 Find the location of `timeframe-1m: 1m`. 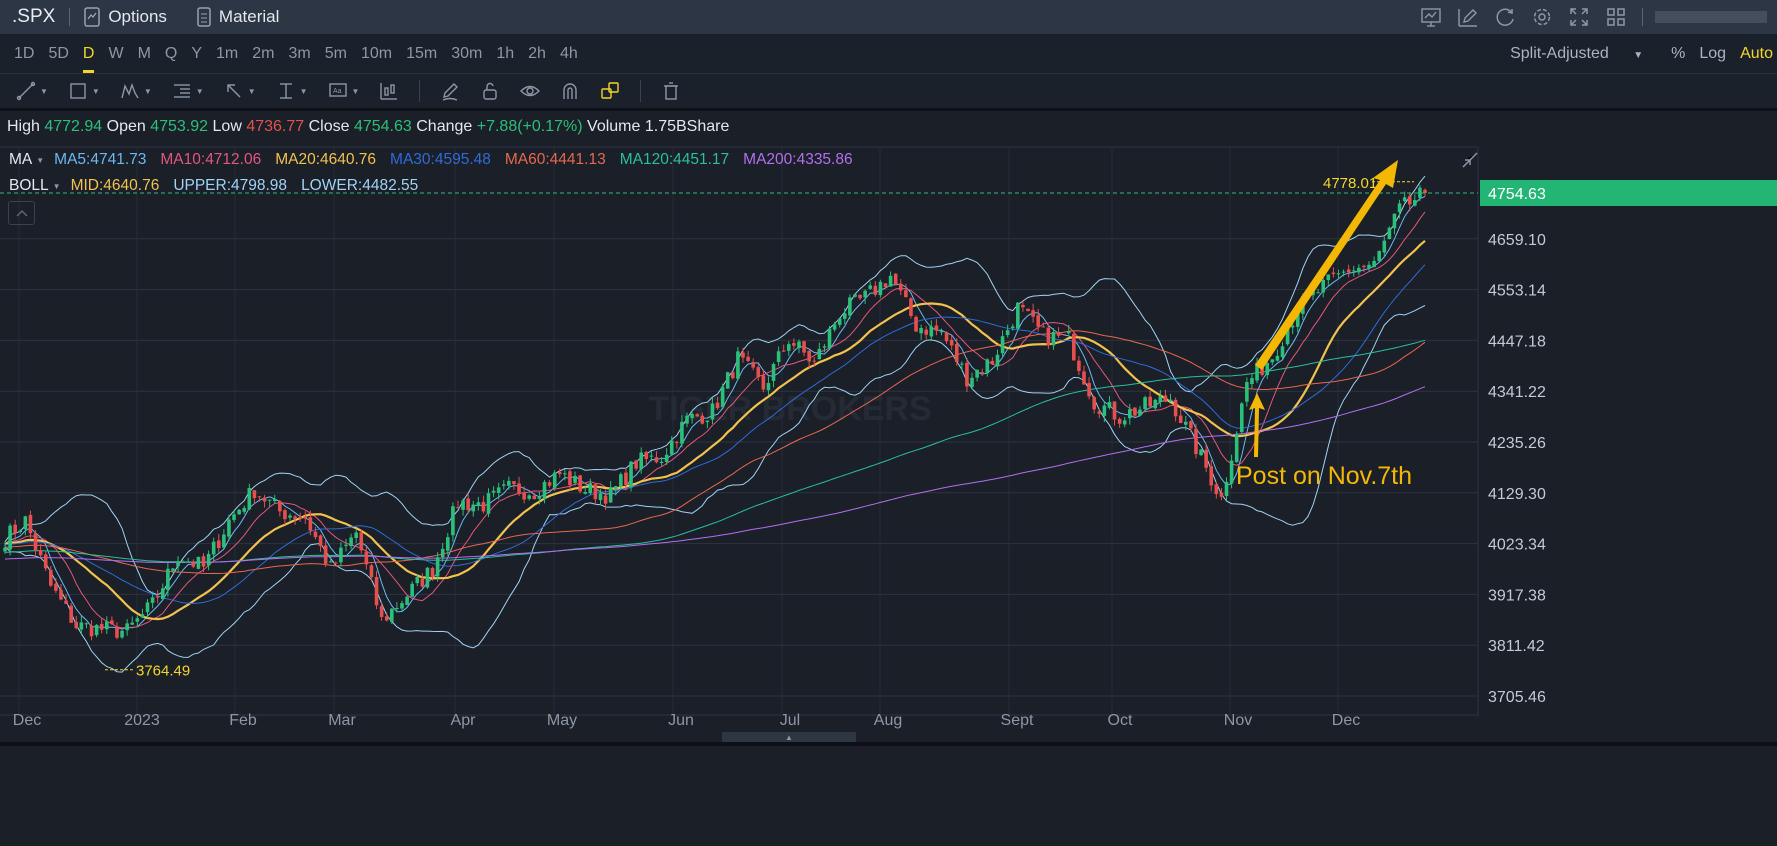

timeframe-1m: 1m is located at coordinates (227, 53).